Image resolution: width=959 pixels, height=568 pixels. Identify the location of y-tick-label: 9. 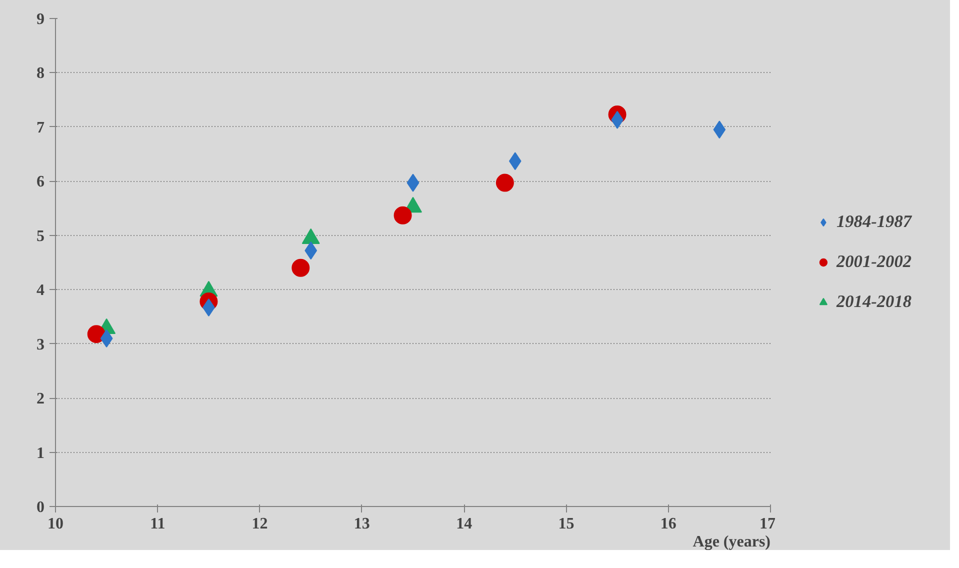
(40, 19).